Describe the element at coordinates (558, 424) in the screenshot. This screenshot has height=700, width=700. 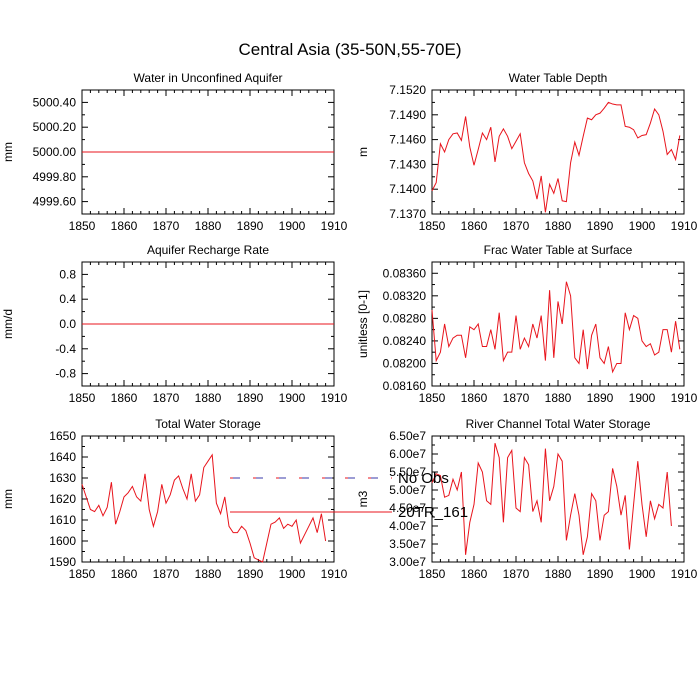
I see `panel-title: River Channel Total Water Storage` at that location.